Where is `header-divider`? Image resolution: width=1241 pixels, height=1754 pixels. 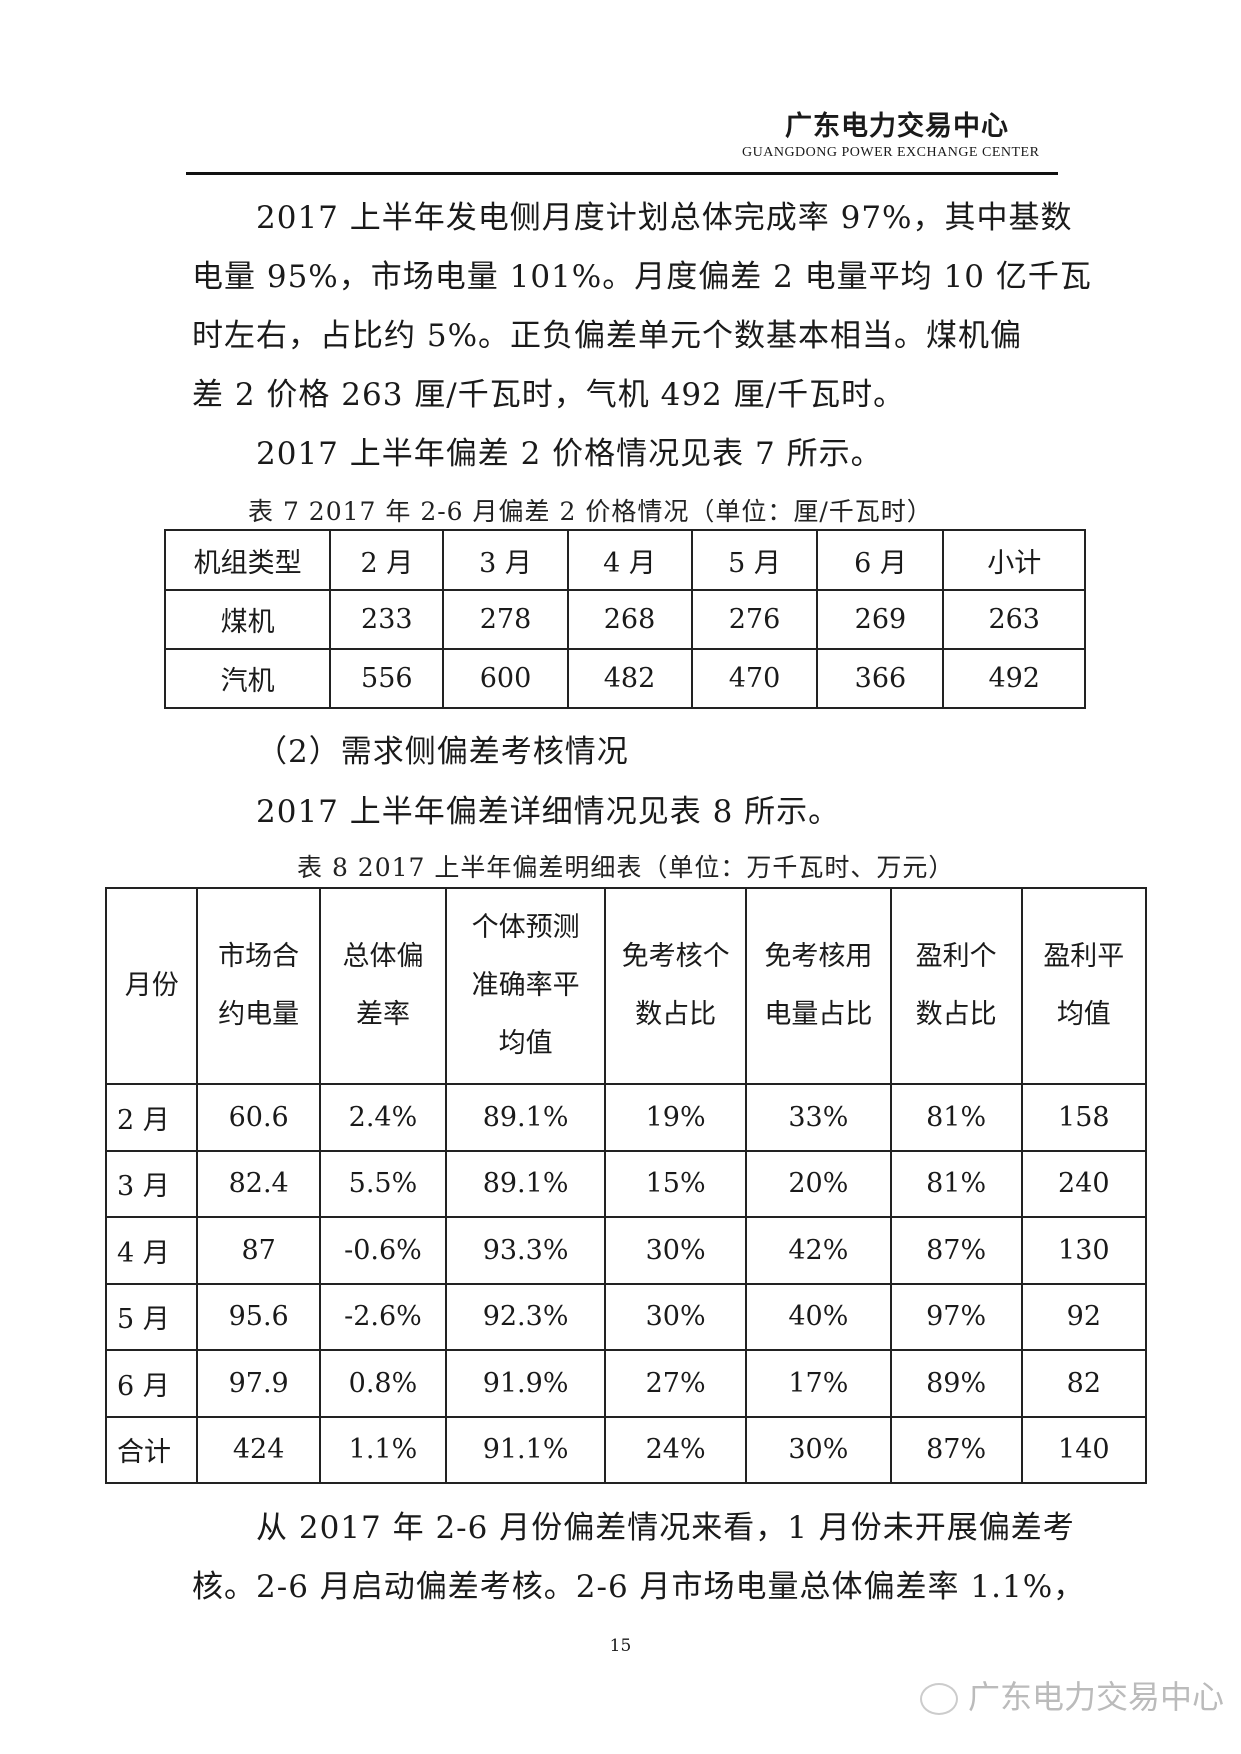
header-divider is located at coordinates (622, 173).